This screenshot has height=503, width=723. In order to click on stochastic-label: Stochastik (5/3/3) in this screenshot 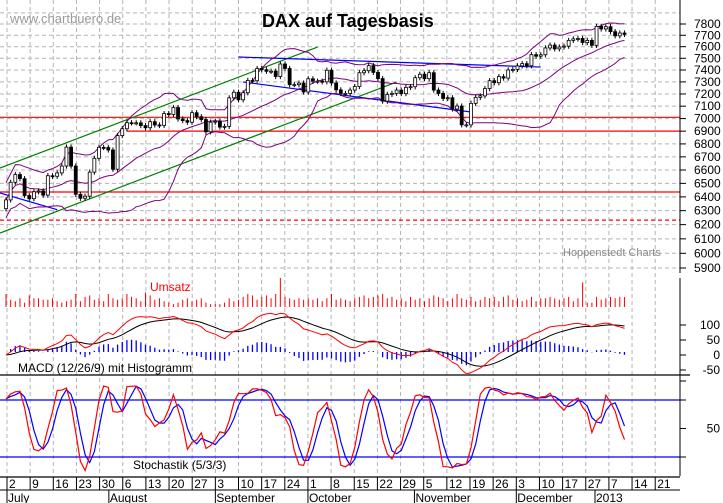, I will do `click(179, 465)`.